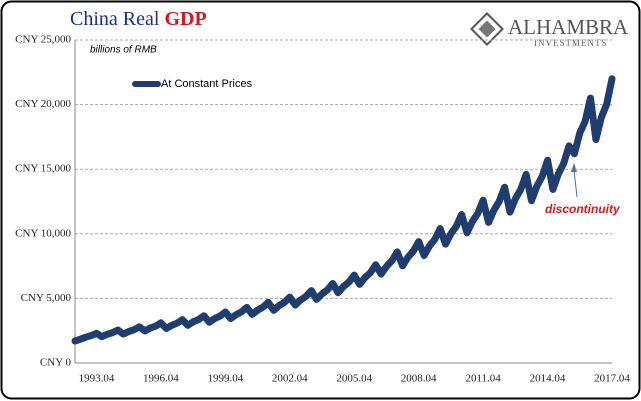 The height and width of the screenshot is (401, 641). I want to click on x-tick-label: 1996.04, so click(161, 379).